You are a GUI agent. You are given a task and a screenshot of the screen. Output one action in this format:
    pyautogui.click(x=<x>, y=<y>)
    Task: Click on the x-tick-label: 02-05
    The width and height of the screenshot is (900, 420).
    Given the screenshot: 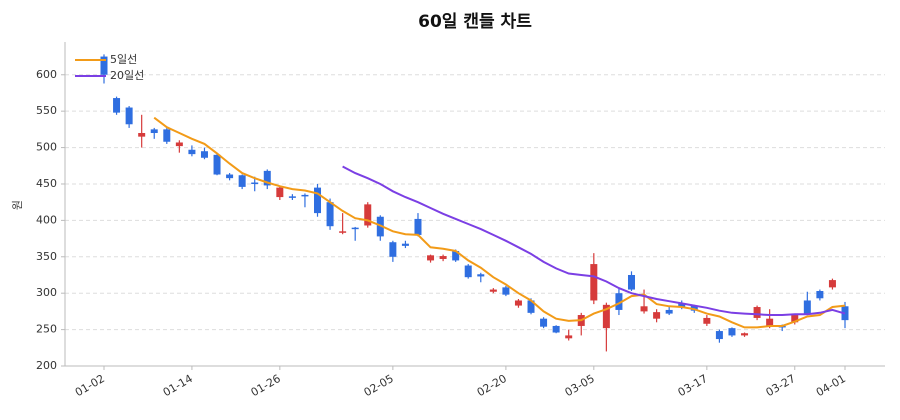 What is the action you would take?
    pyautogui.click(x=379, y=385)
    